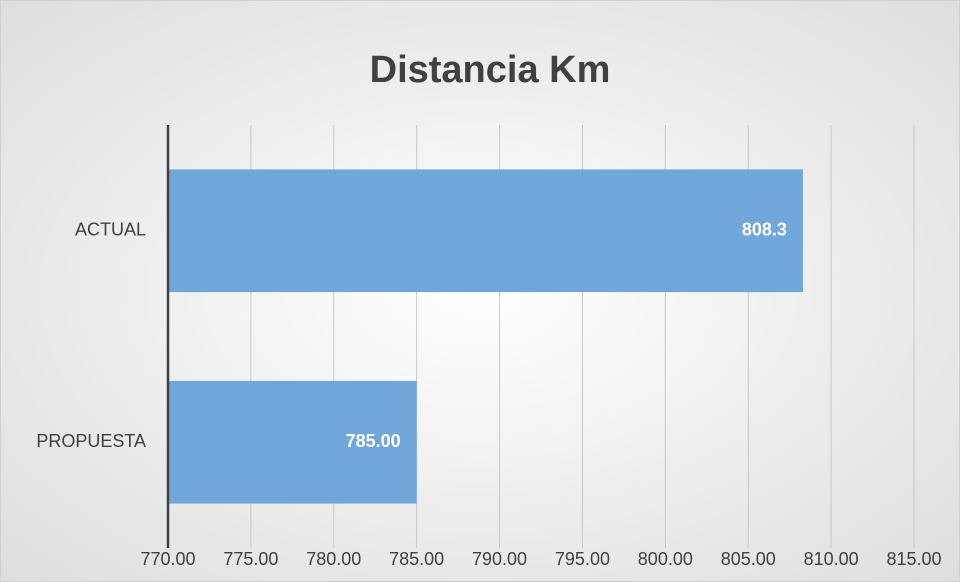 This screenshot has height=582, width=960. Describe the element at coordinates (499, 559) in the screenshot. I see `x-tick-label: 790.00` at that location.